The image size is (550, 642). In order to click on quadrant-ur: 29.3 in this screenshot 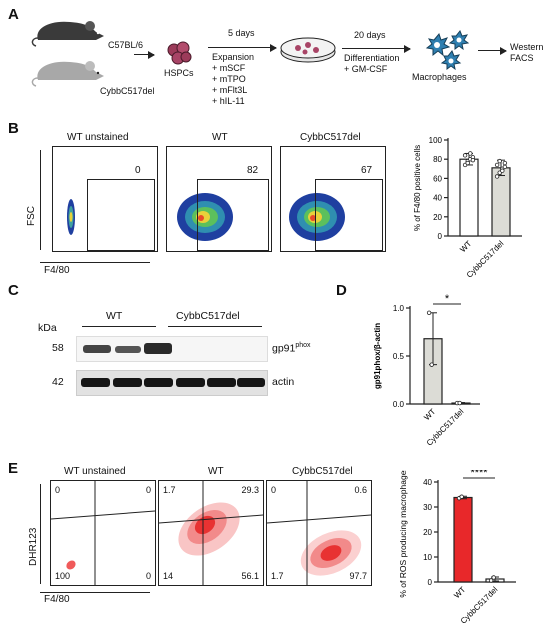, I will do `click(250, 490)`.